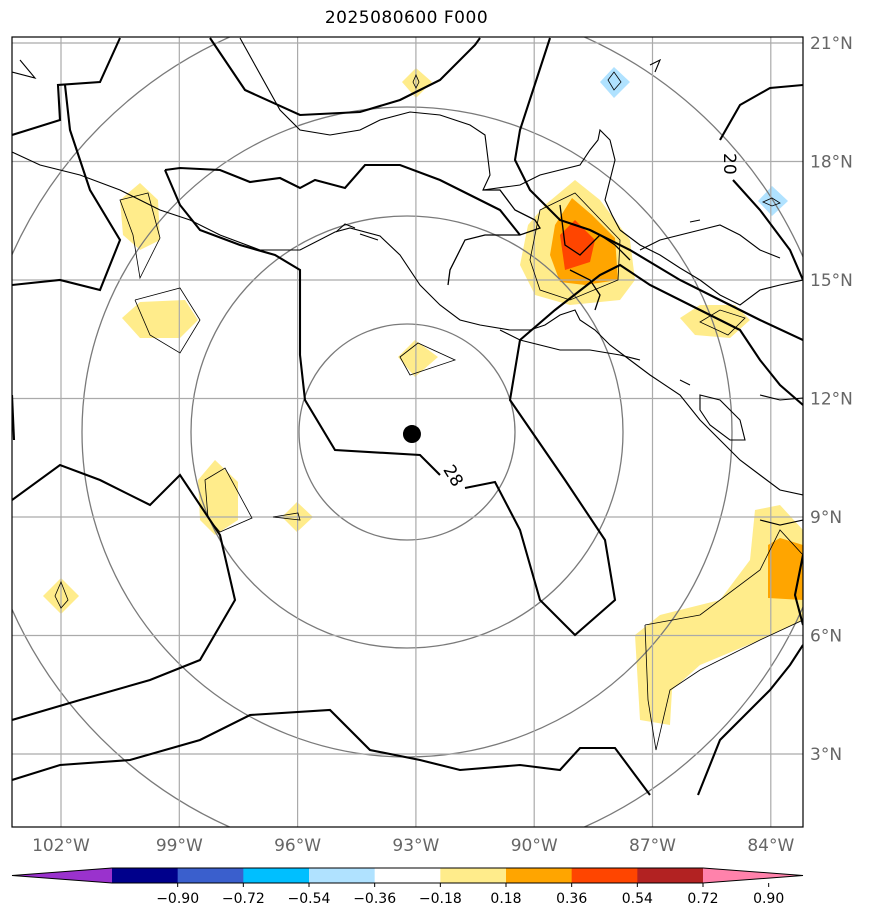  What do you see at coordinates (218, 497) in the screenshot?
I see `shade-yellow-west3` at bounding box center [218, 497].